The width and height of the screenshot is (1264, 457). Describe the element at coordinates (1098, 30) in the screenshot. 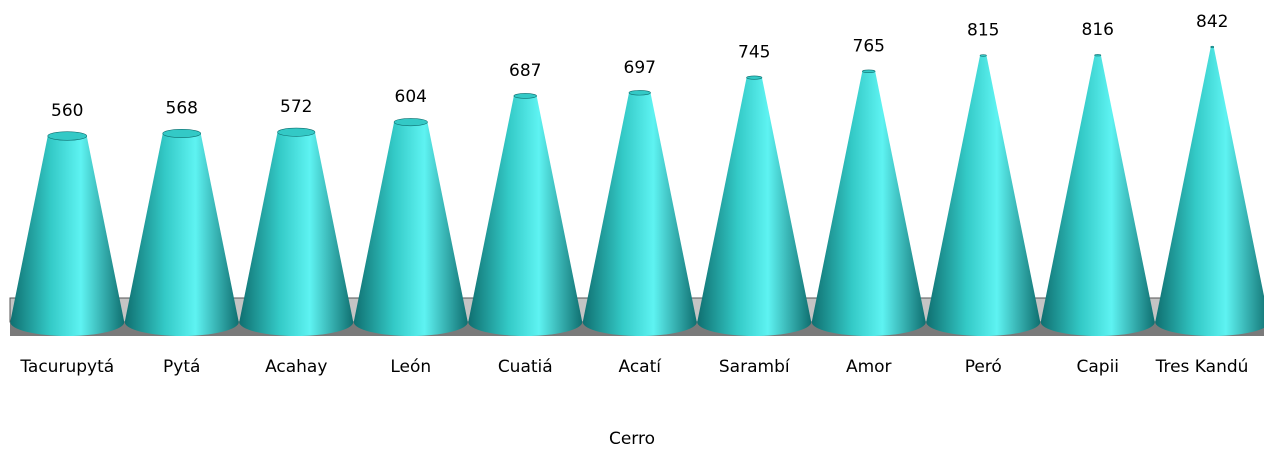

I see `data-label: 816` at that location.